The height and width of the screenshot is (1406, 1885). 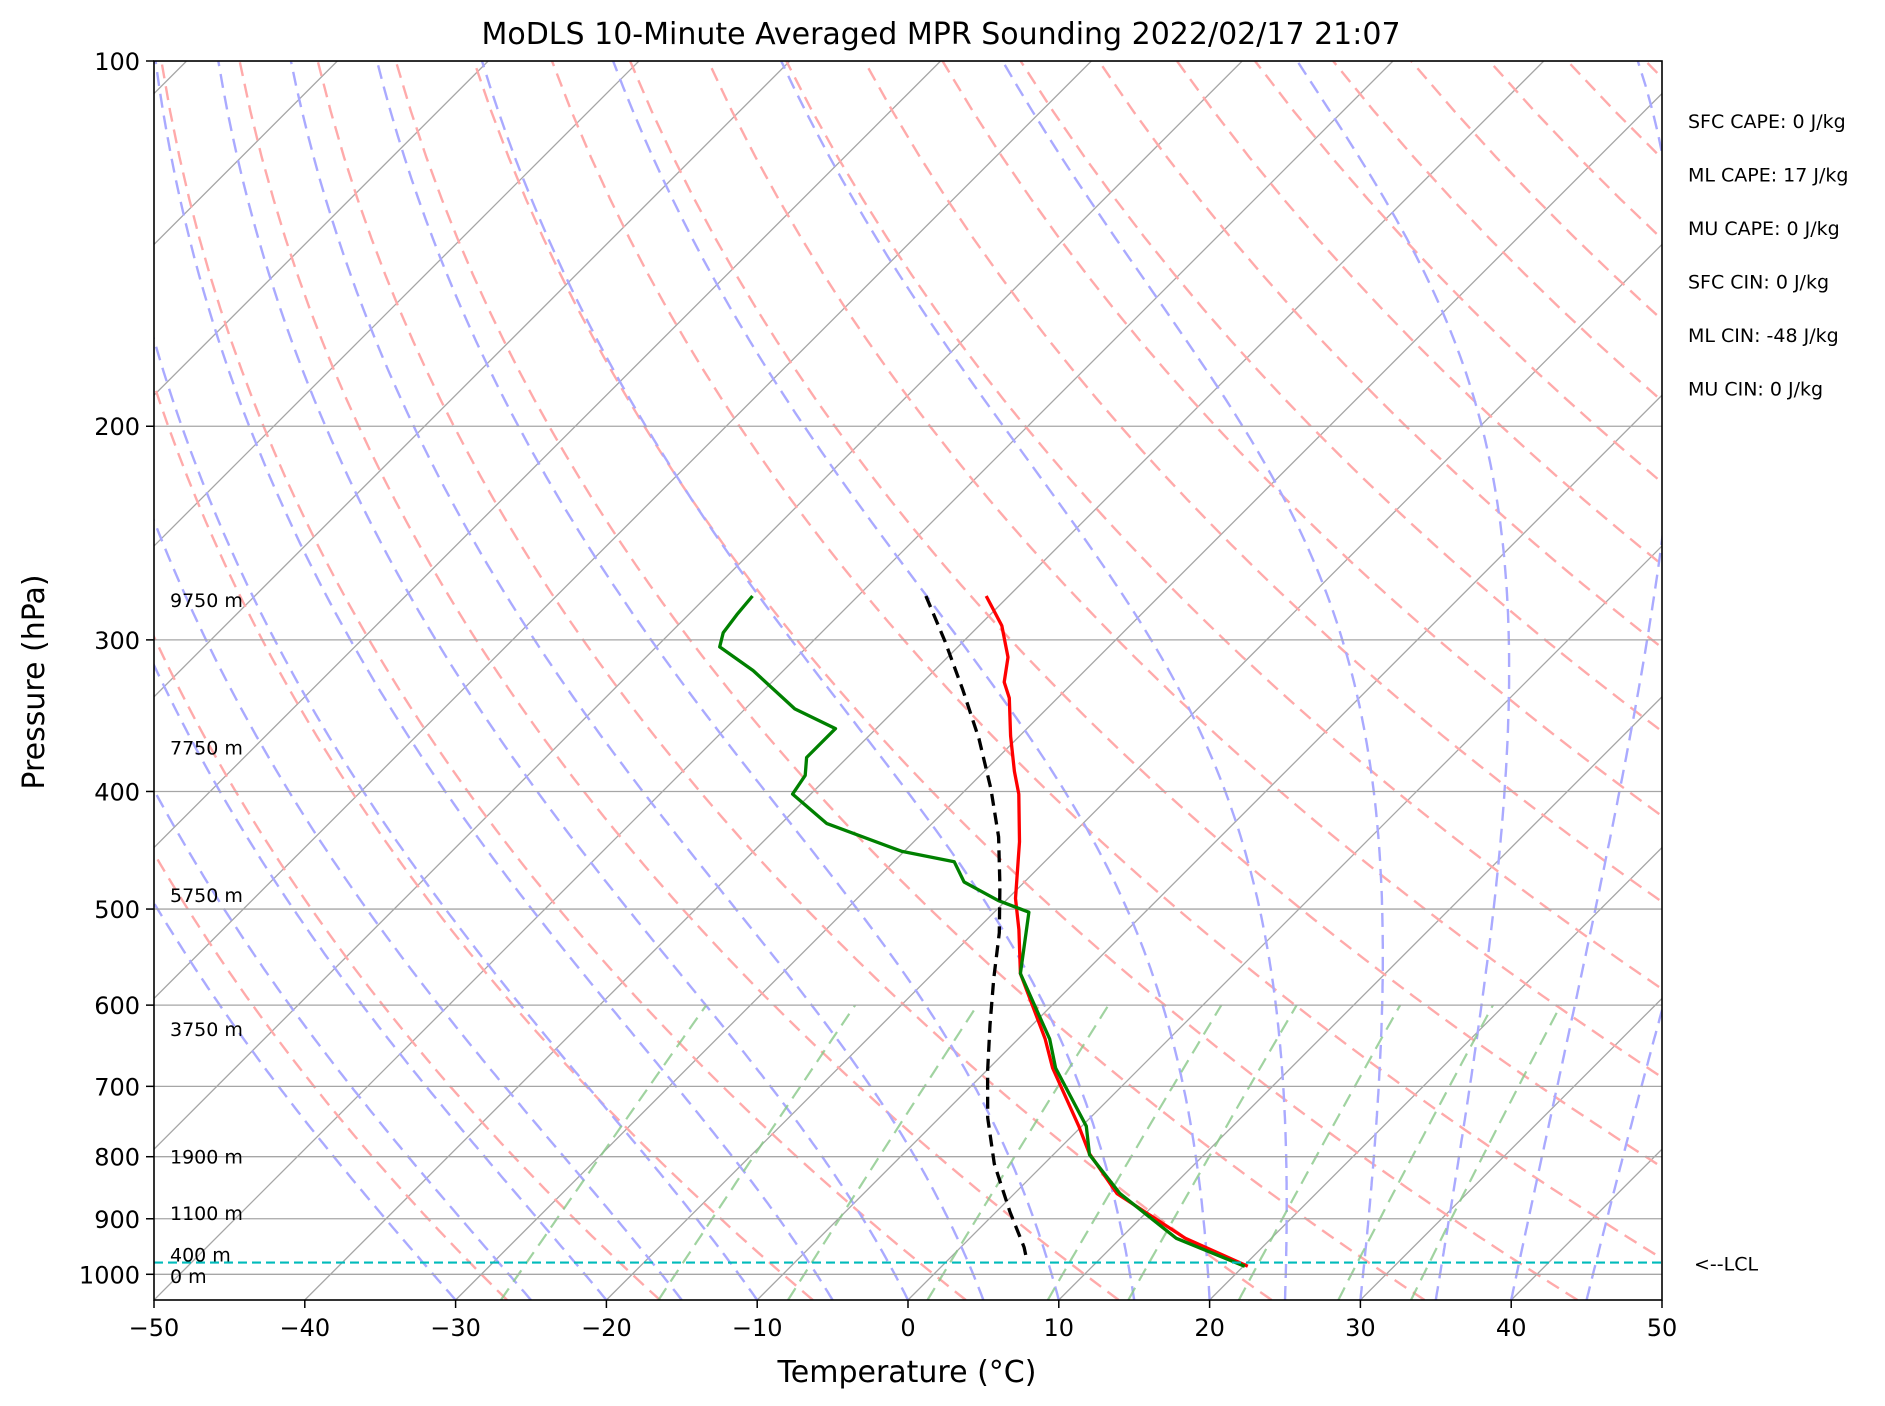 I want to click on lcl-marker: <--LCL, so click(x=956, y=1265).